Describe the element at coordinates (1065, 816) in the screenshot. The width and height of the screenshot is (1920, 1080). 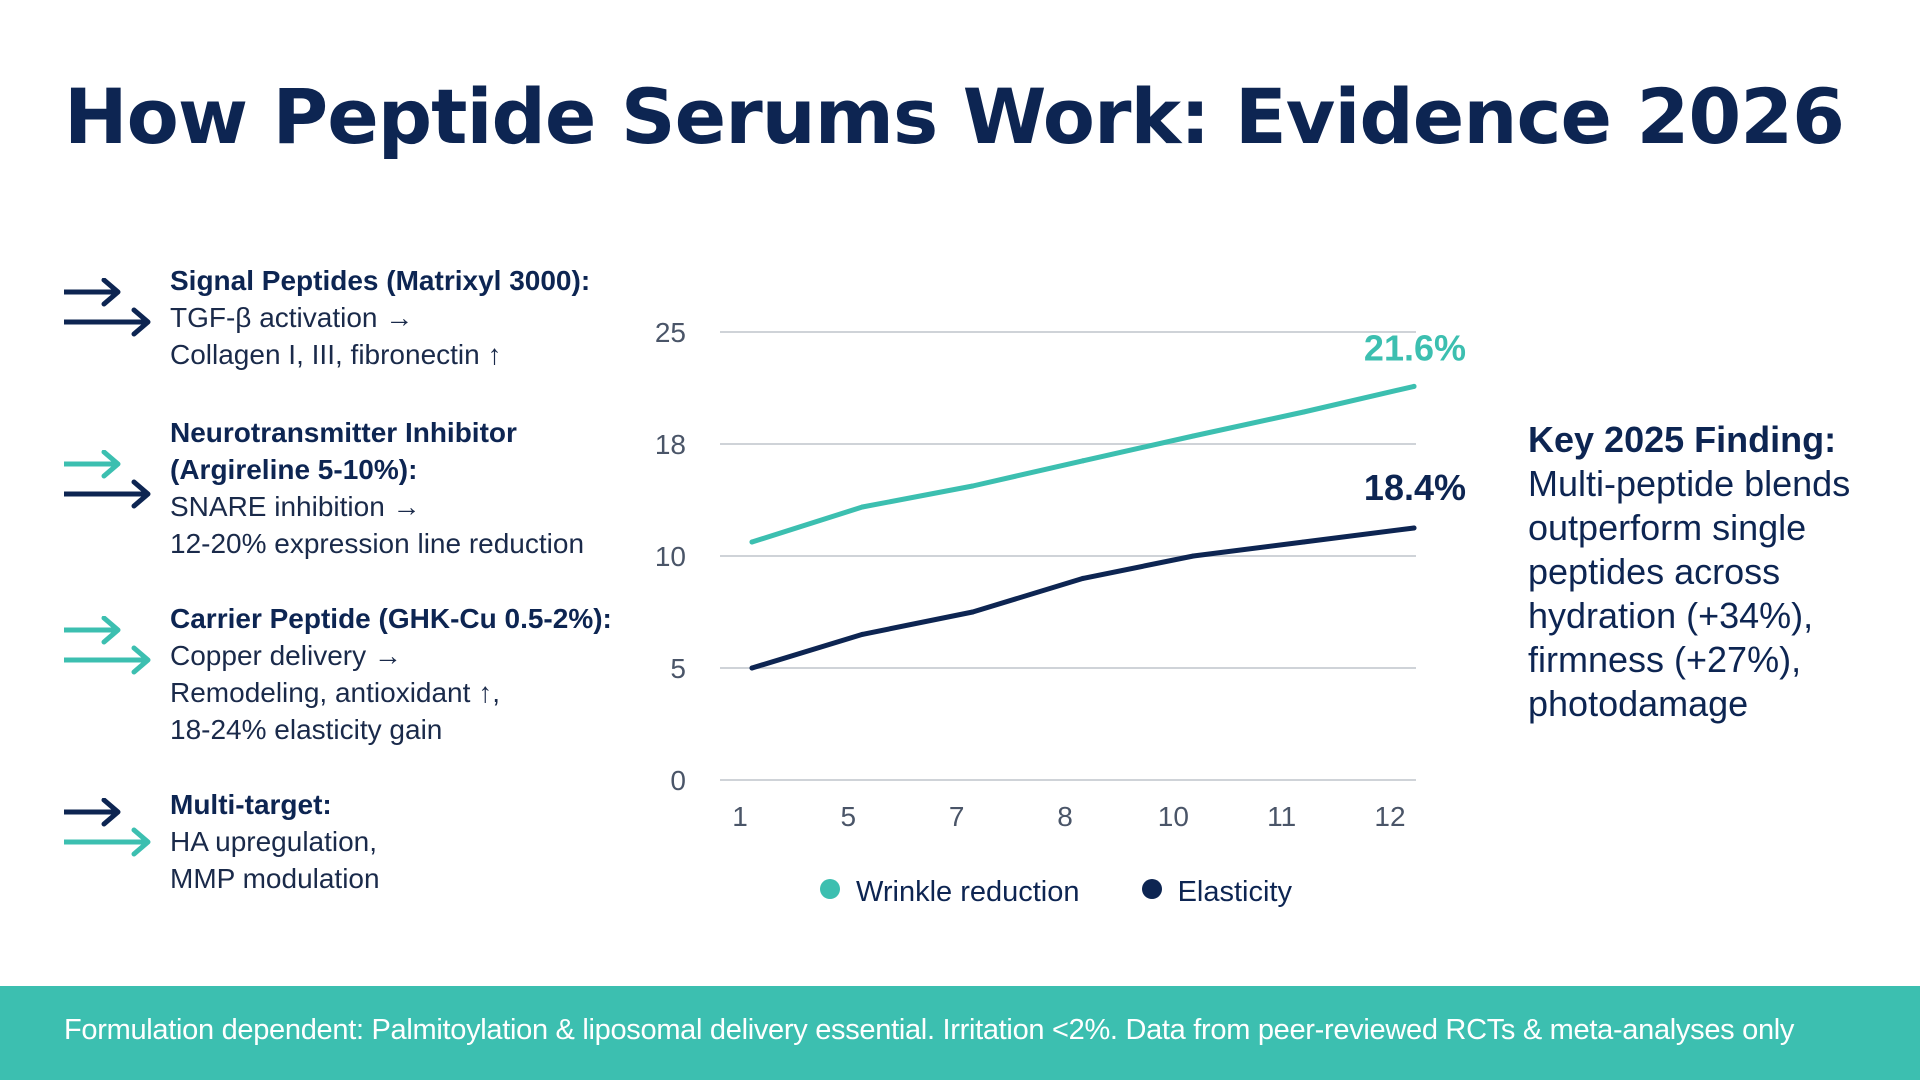
I see `x-tick-label: 8` at that location.